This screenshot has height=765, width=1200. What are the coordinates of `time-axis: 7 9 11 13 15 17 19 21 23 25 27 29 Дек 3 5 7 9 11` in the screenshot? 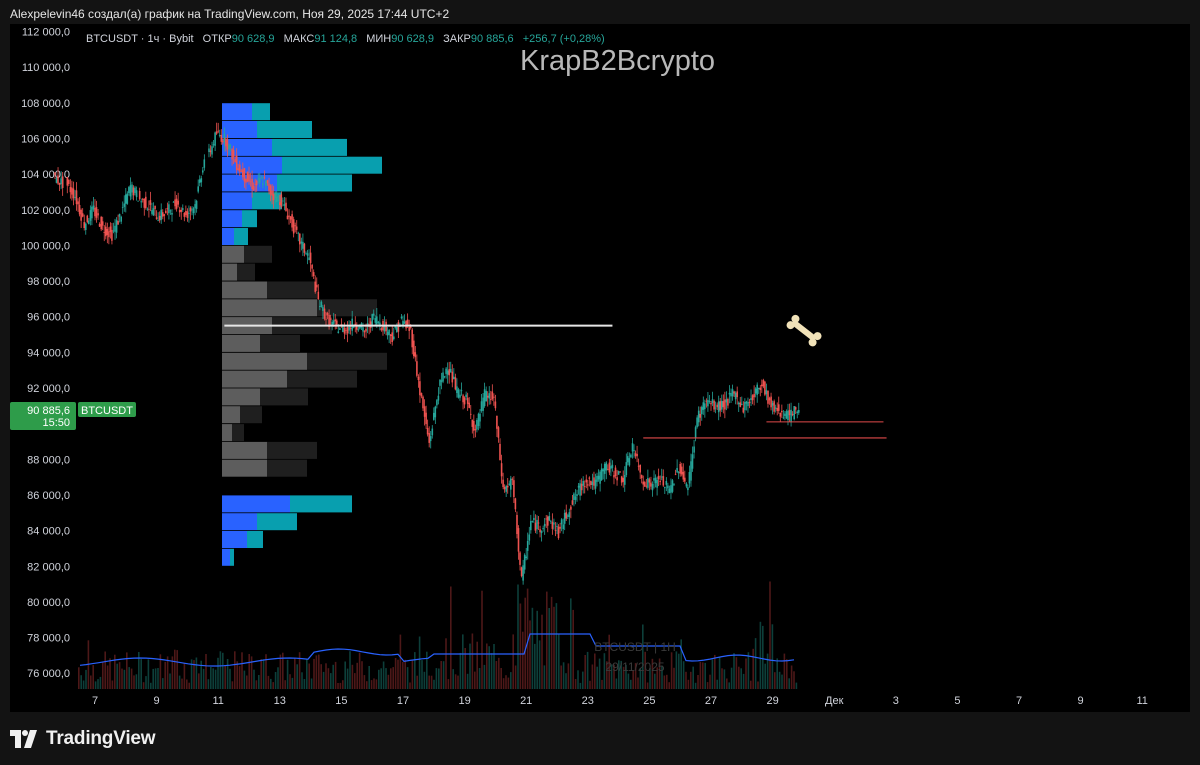 It's located at (620, 701).